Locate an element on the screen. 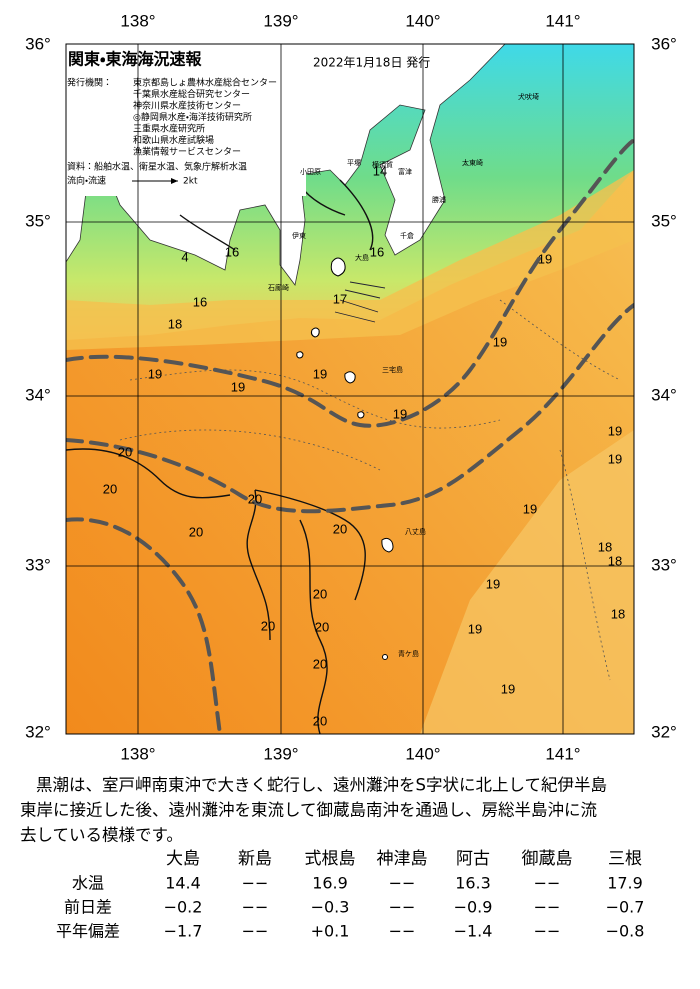 This screenshot has height=989, width=700. issuer: 神奈川県水産技術センター is located at coordinates (187, 106).